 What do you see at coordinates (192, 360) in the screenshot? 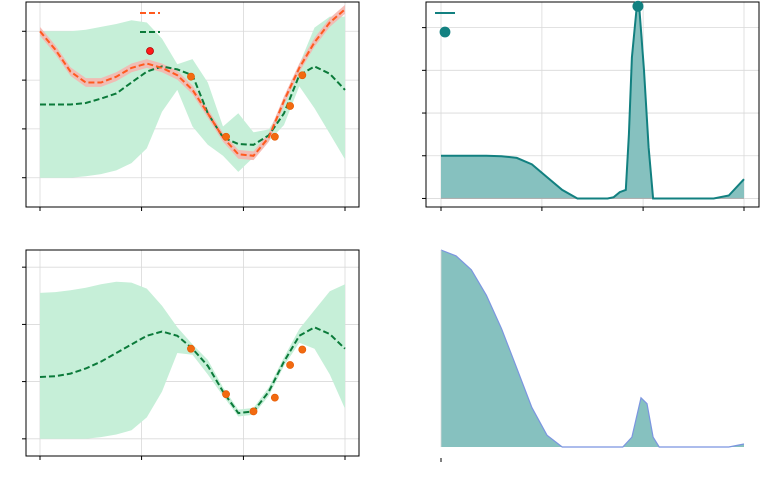
I see `bottom-left-gp-uncertainty-band` at bounding box center [192, 360].